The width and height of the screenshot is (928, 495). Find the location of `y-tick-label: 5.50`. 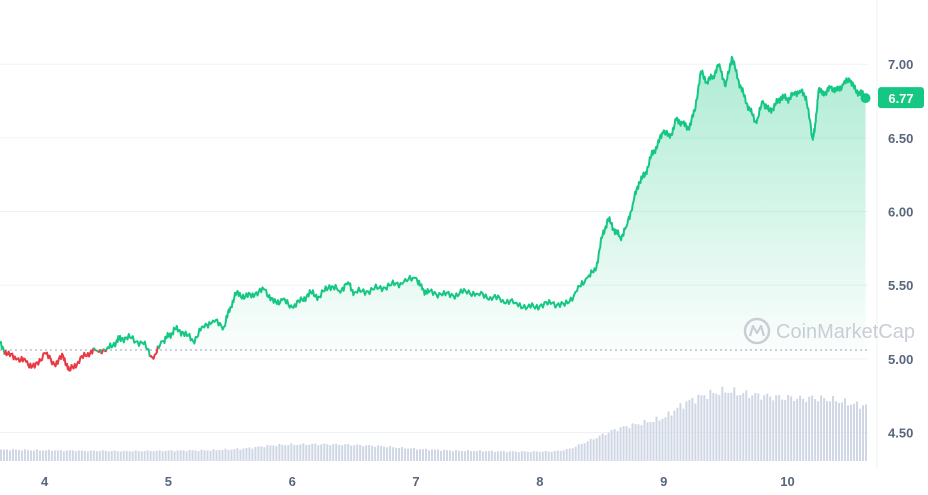

y-tick-label: 5.50 is located at coordinates (900, 285).